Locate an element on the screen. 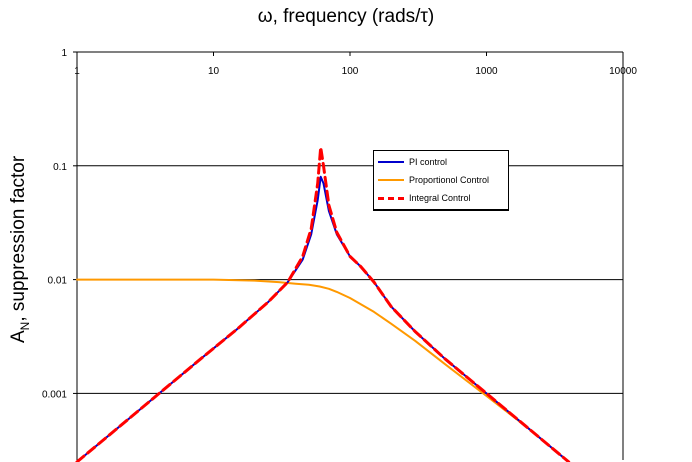  y-tick-label: 0.001 is located at coordinates (54, 394).